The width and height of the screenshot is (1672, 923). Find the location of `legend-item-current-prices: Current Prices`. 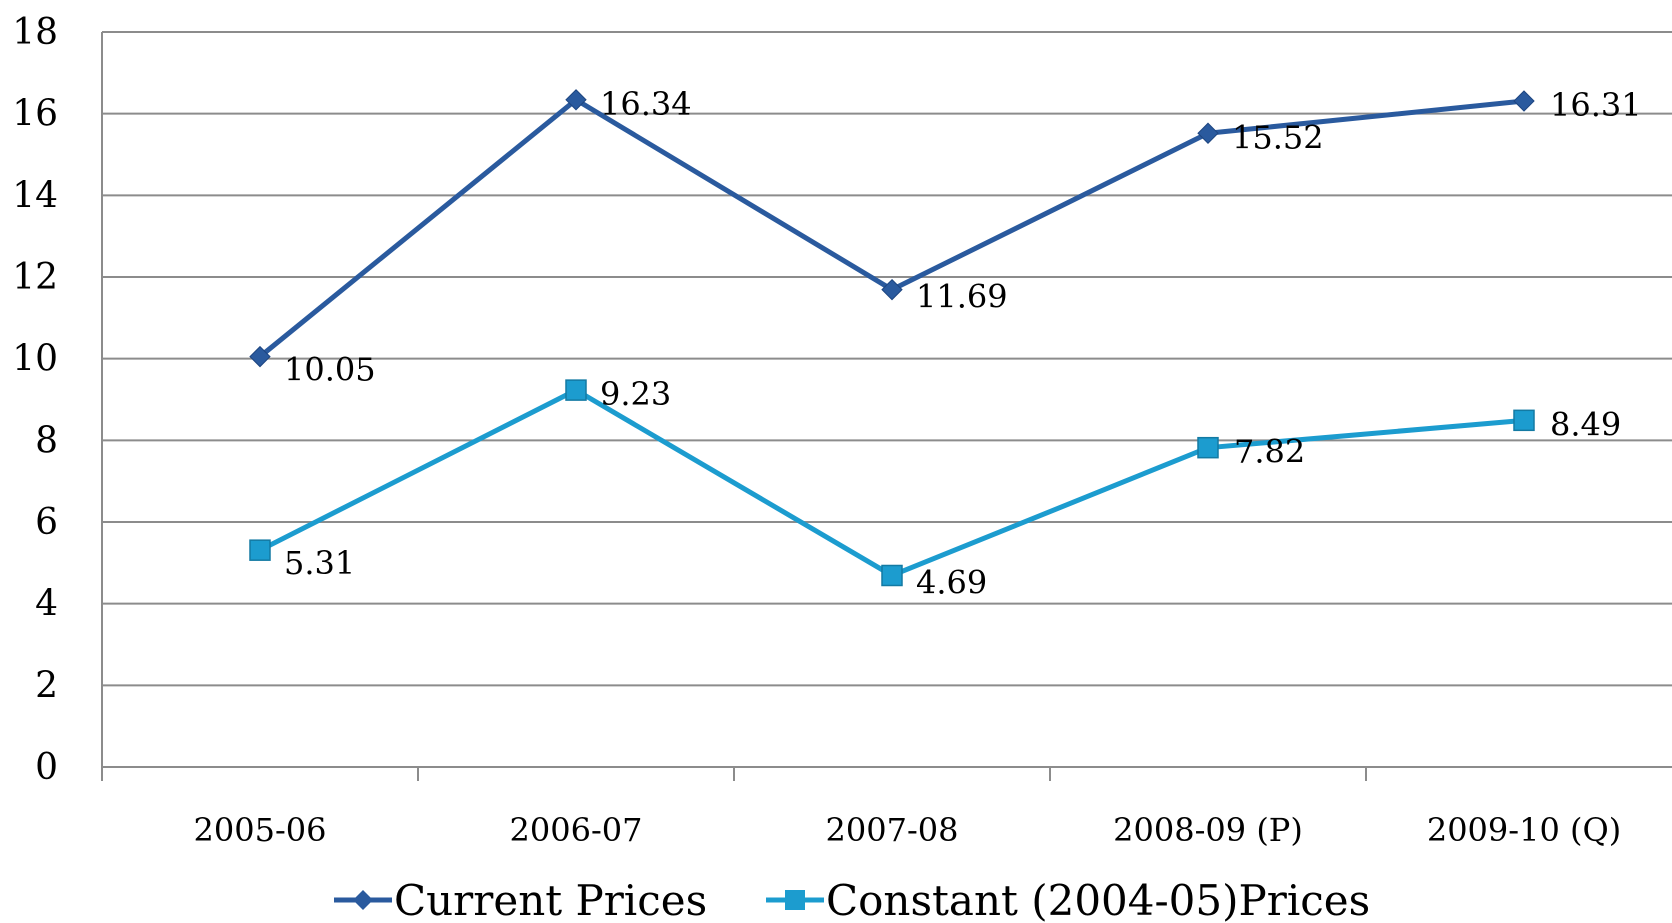

legend-item-current-prices: Current Prices is located at coordinates (520, 899).